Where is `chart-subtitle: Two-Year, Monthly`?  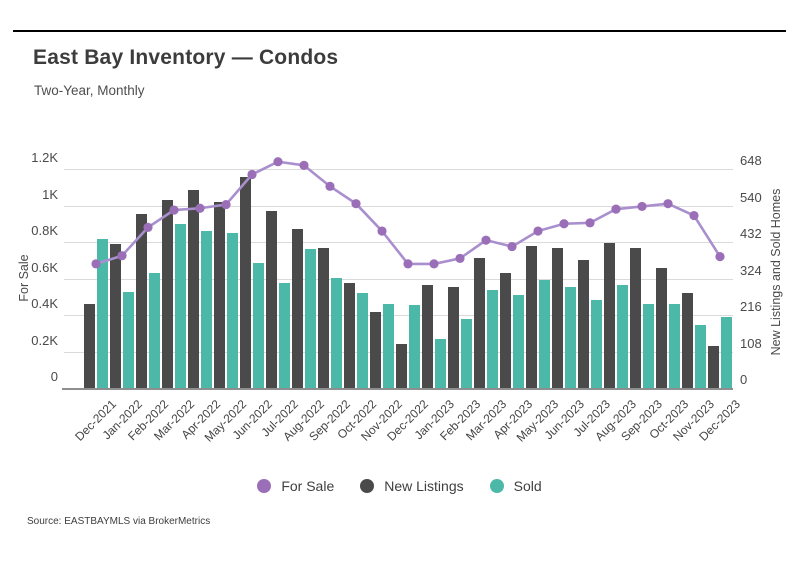 chart-subtitle: Two-Year, Monthly is located at coordinates (89, 90).